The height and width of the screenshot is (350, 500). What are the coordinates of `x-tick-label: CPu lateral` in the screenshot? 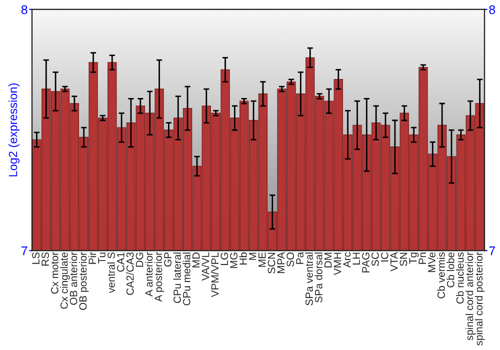 It's located at (177, 277).